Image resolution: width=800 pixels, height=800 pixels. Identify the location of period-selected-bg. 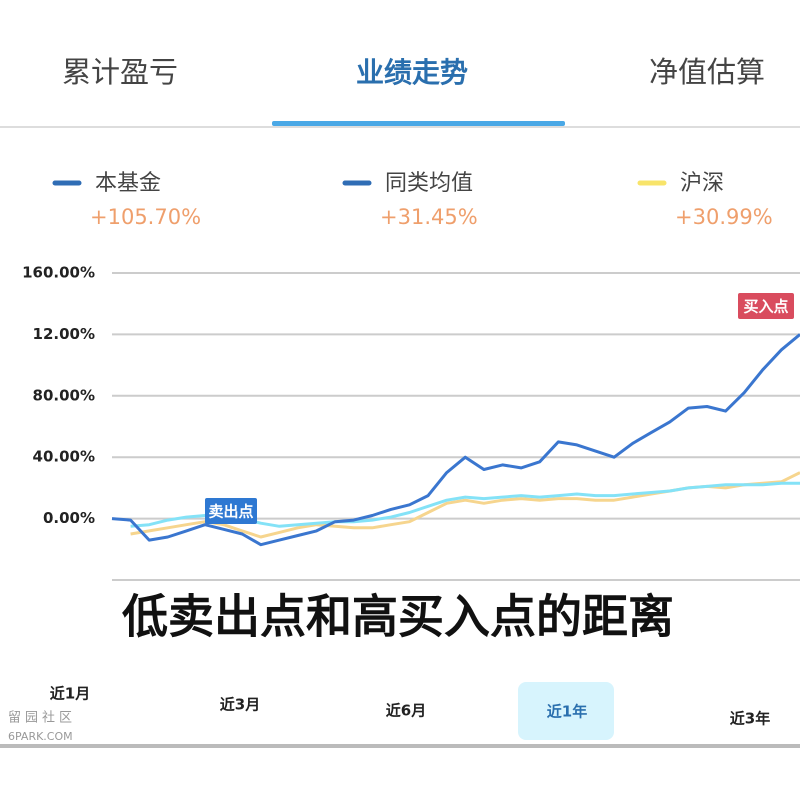
(566, 711).